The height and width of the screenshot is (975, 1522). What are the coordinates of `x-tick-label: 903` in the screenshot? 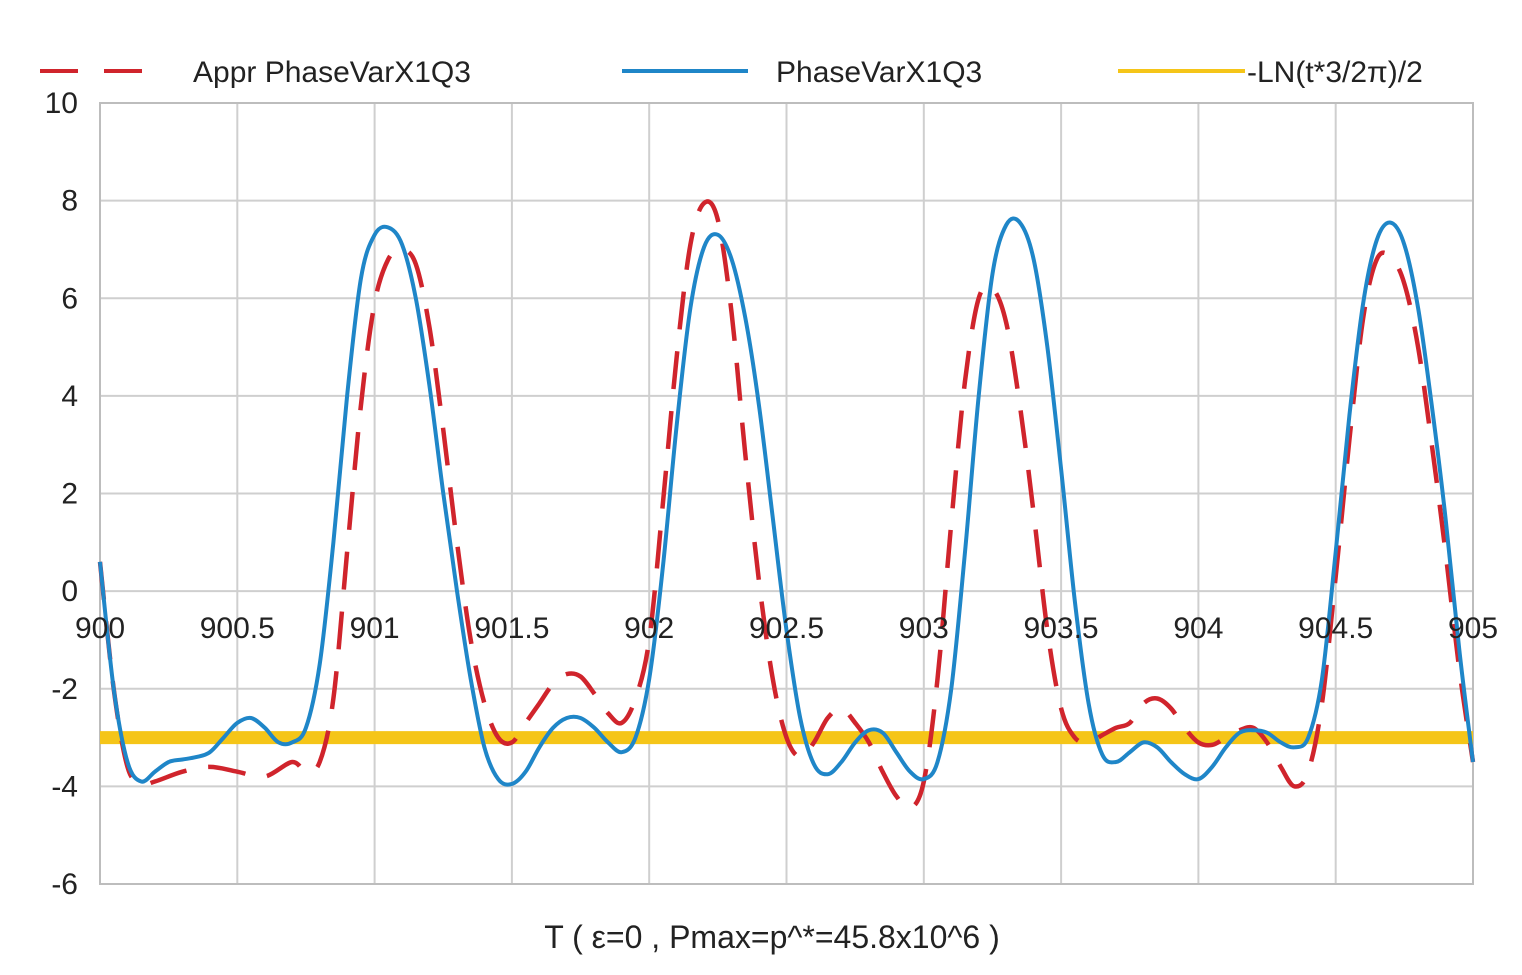 It's located at (924, 628).